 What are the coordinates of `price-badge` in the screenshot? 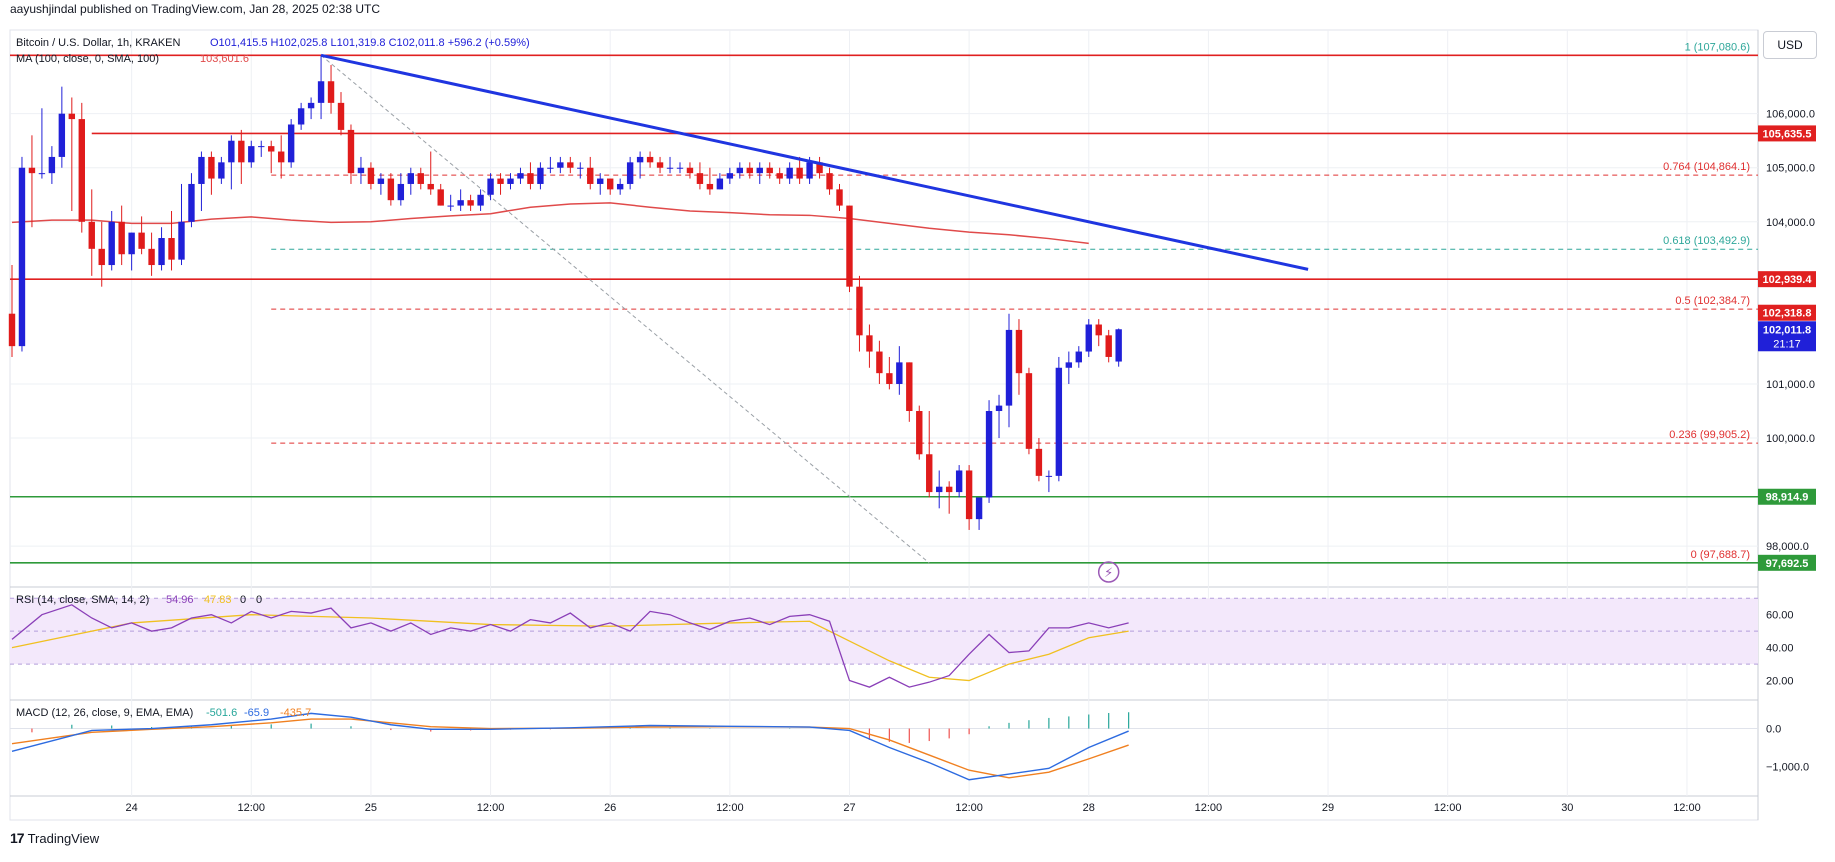 It's located at (1787, 312).